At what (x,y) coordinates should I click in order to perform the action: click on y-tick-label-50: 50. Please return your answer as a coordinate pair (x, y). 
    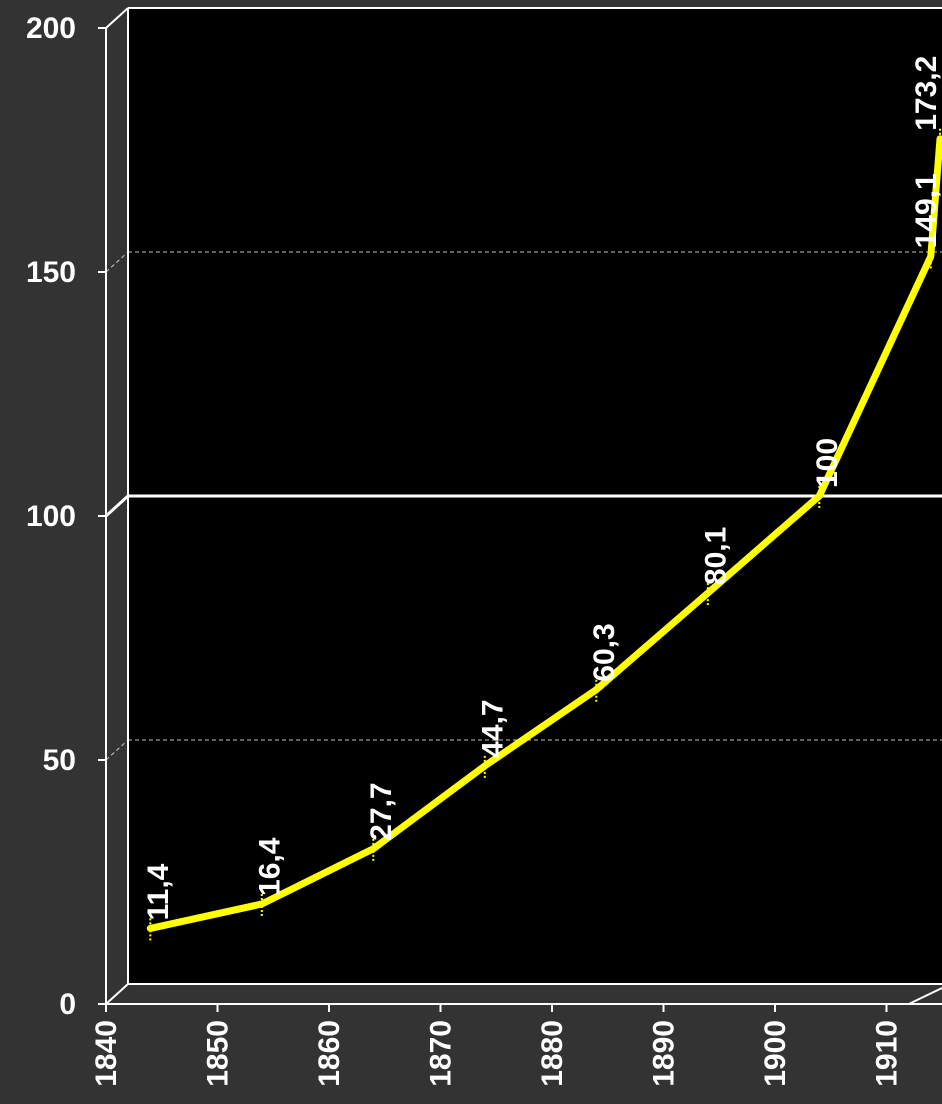
    Looking at the image, I should click on (59, 760).